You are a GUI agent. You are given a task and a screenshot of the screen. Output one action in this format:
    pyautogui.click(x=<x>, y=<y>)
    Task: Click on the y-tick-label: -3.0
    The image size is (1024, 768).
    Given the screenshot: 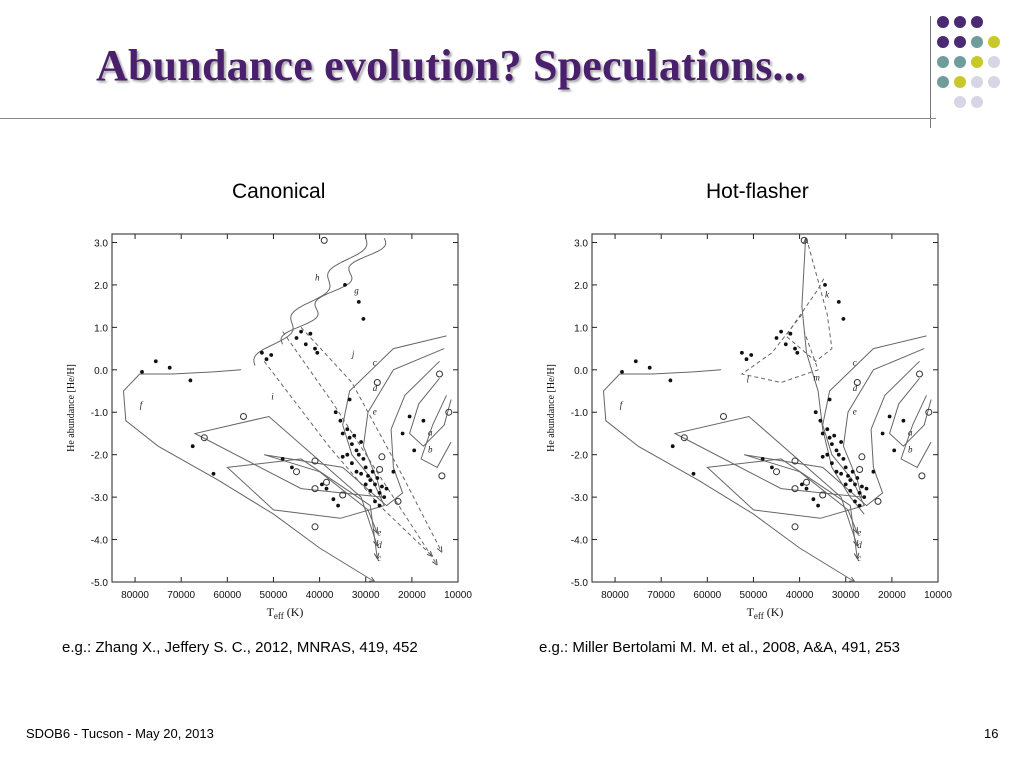 What is the action you would take?
    pyautogui.click(x=100, y=498)
    